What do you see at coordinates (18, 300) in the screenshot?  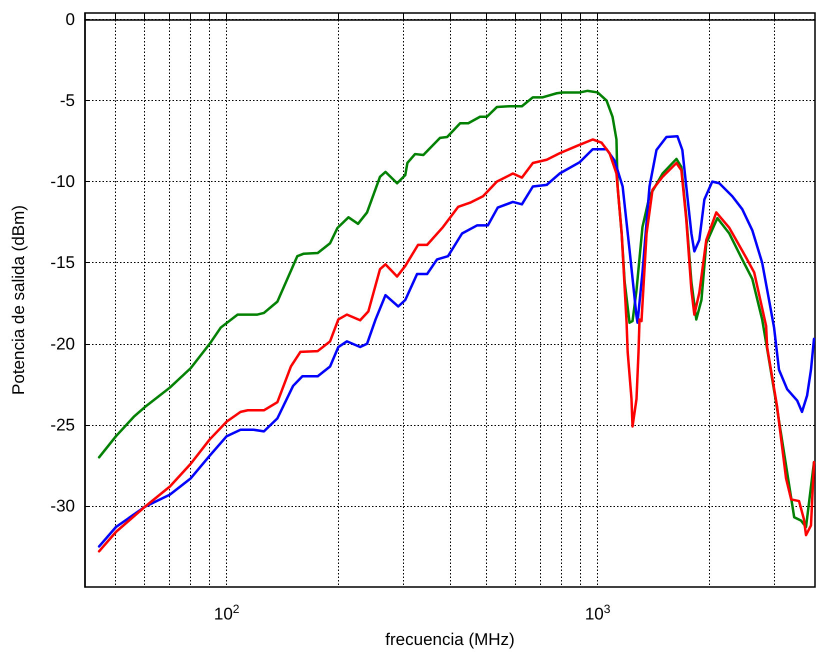 I see `y-axis-title: Potencia de salida (dBm)` at bounding box center [18, 300].